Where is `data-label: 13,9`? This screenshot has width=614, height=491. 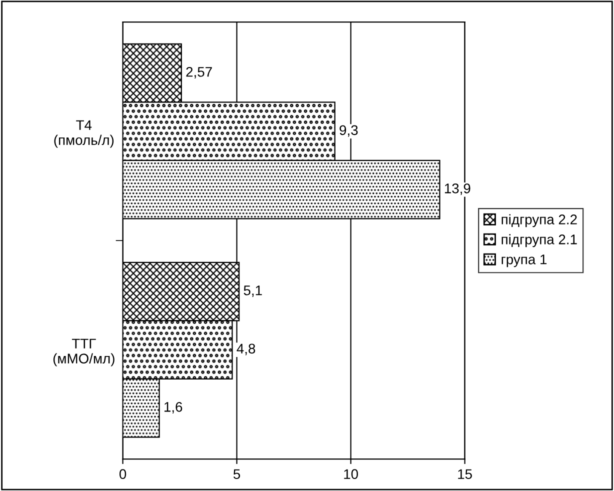
data-label: 13,9 is located at coordinates (457, 189).